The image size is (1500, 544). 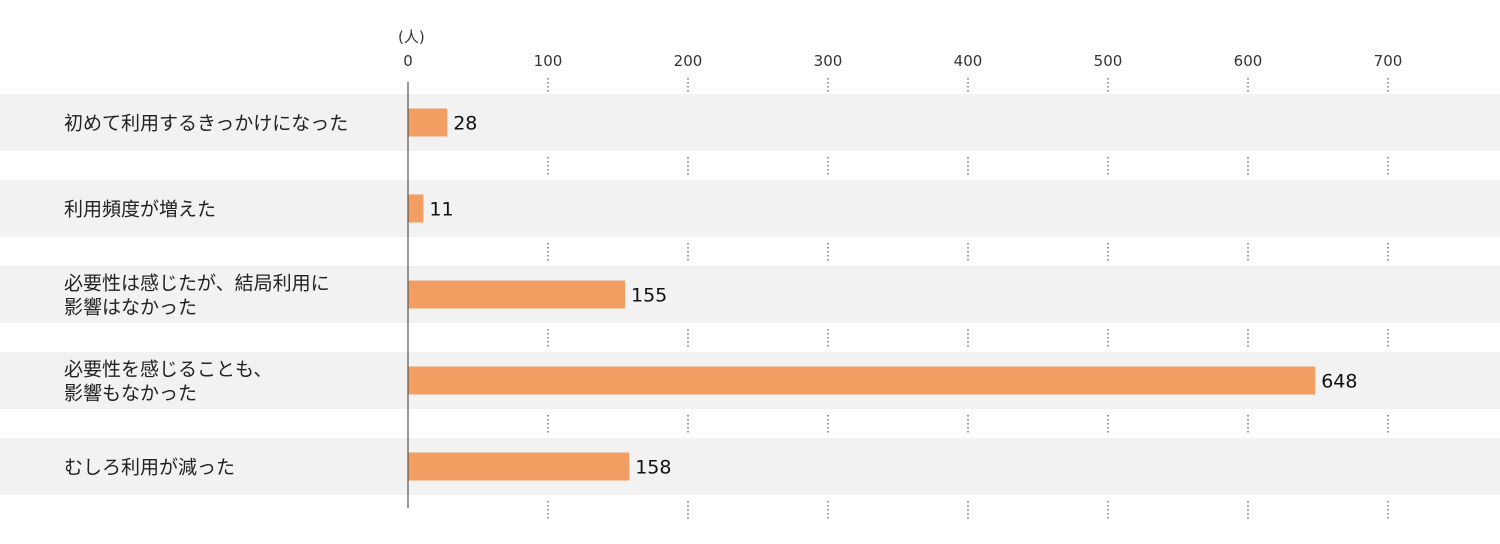 What do you see at coordinates (149, 468) in the screenshot?
I see `category-label: むしろ利用が減った` at bounding box center [149, 468].